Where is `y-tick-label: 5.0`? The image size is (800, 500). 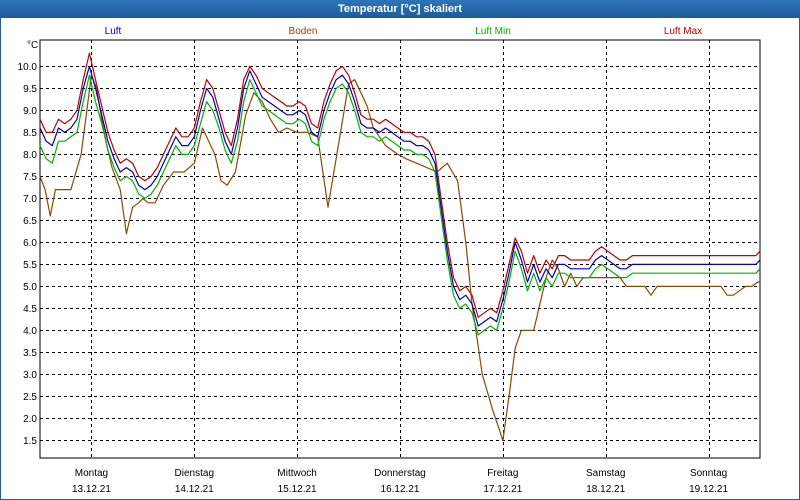
y-tick-label: 5.0 is located at coordinates (30, 287).